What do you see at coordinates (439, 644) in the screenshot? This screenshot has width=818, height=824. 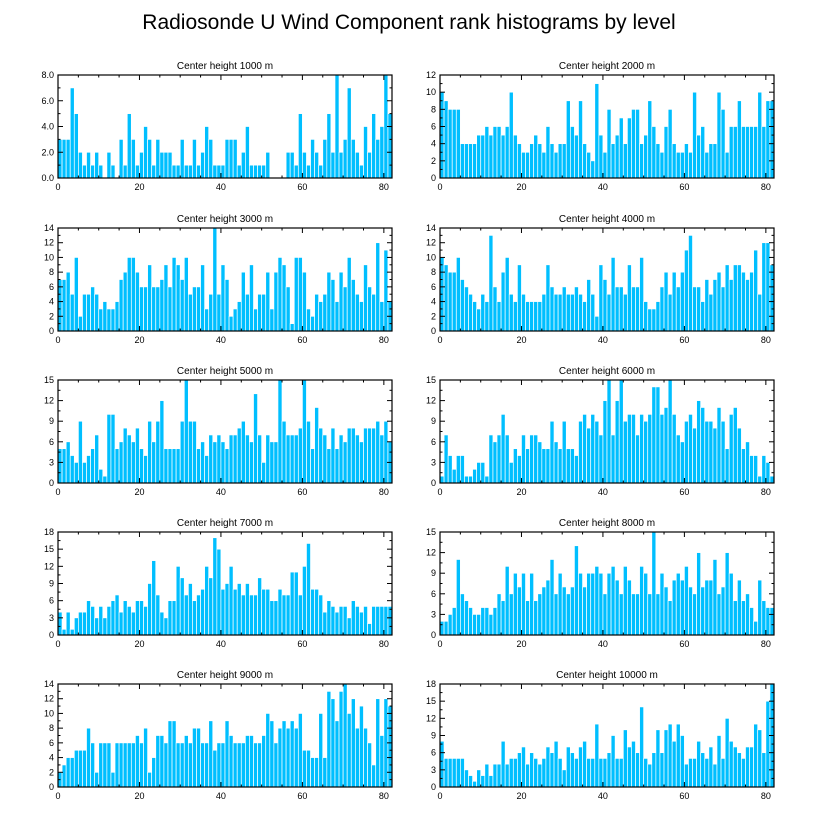 I see `x-tick-label: 0` at bounding box center [439, 644].